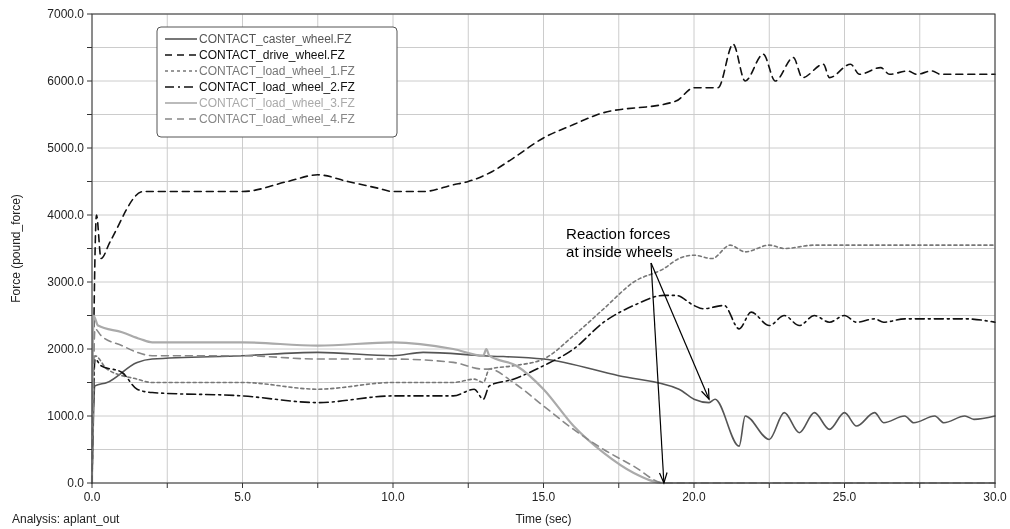 This screenshot has height=529, width=1010. What do you see at coordinates (995, 497) in the screenshot?
I see `x-tick-label: 30.0` at bounding box center [995, 497].